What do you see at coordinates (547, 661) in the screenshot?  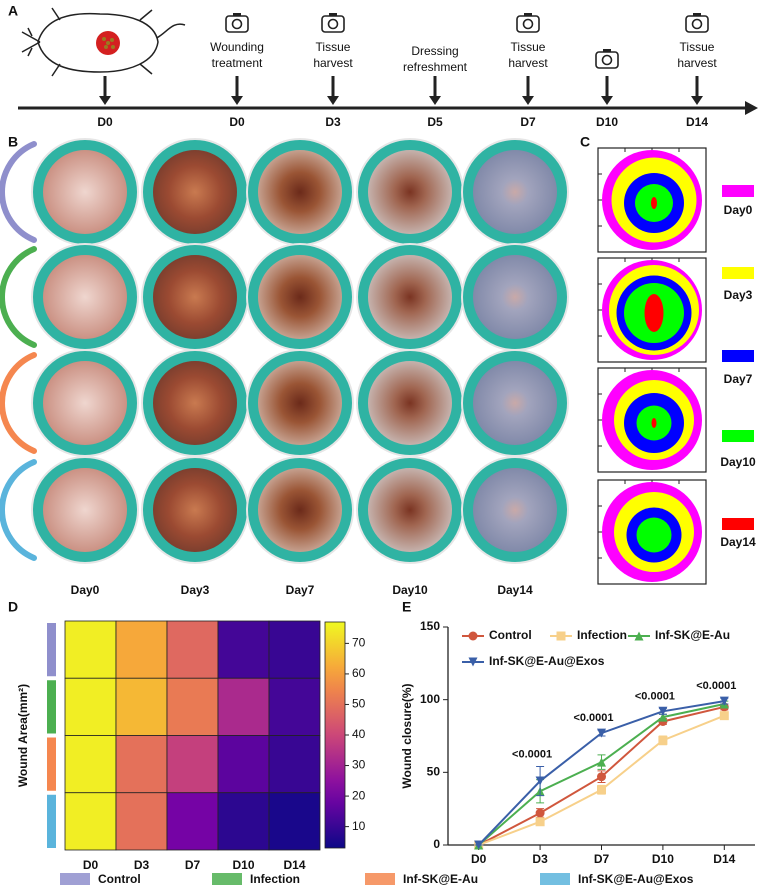 I see `legend-label: Inf-SK@E-Au@Exos` at bounding box center [547, 661].